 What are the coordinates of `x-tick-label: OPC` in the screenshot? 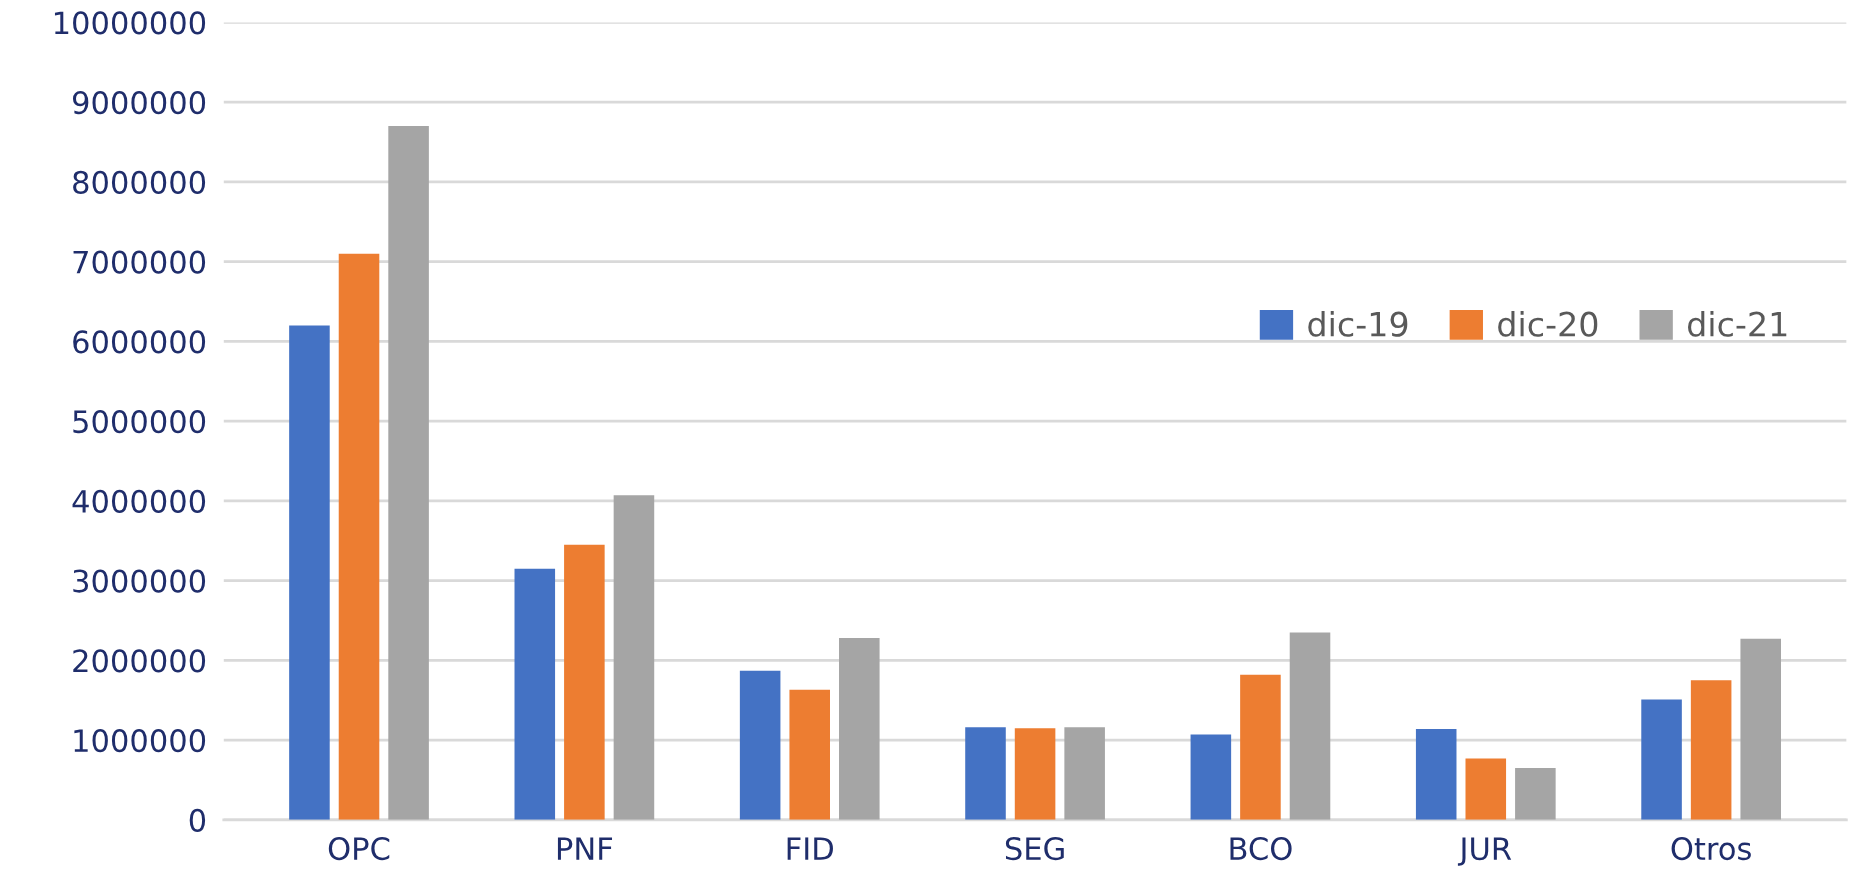 It's located at (359, 849).